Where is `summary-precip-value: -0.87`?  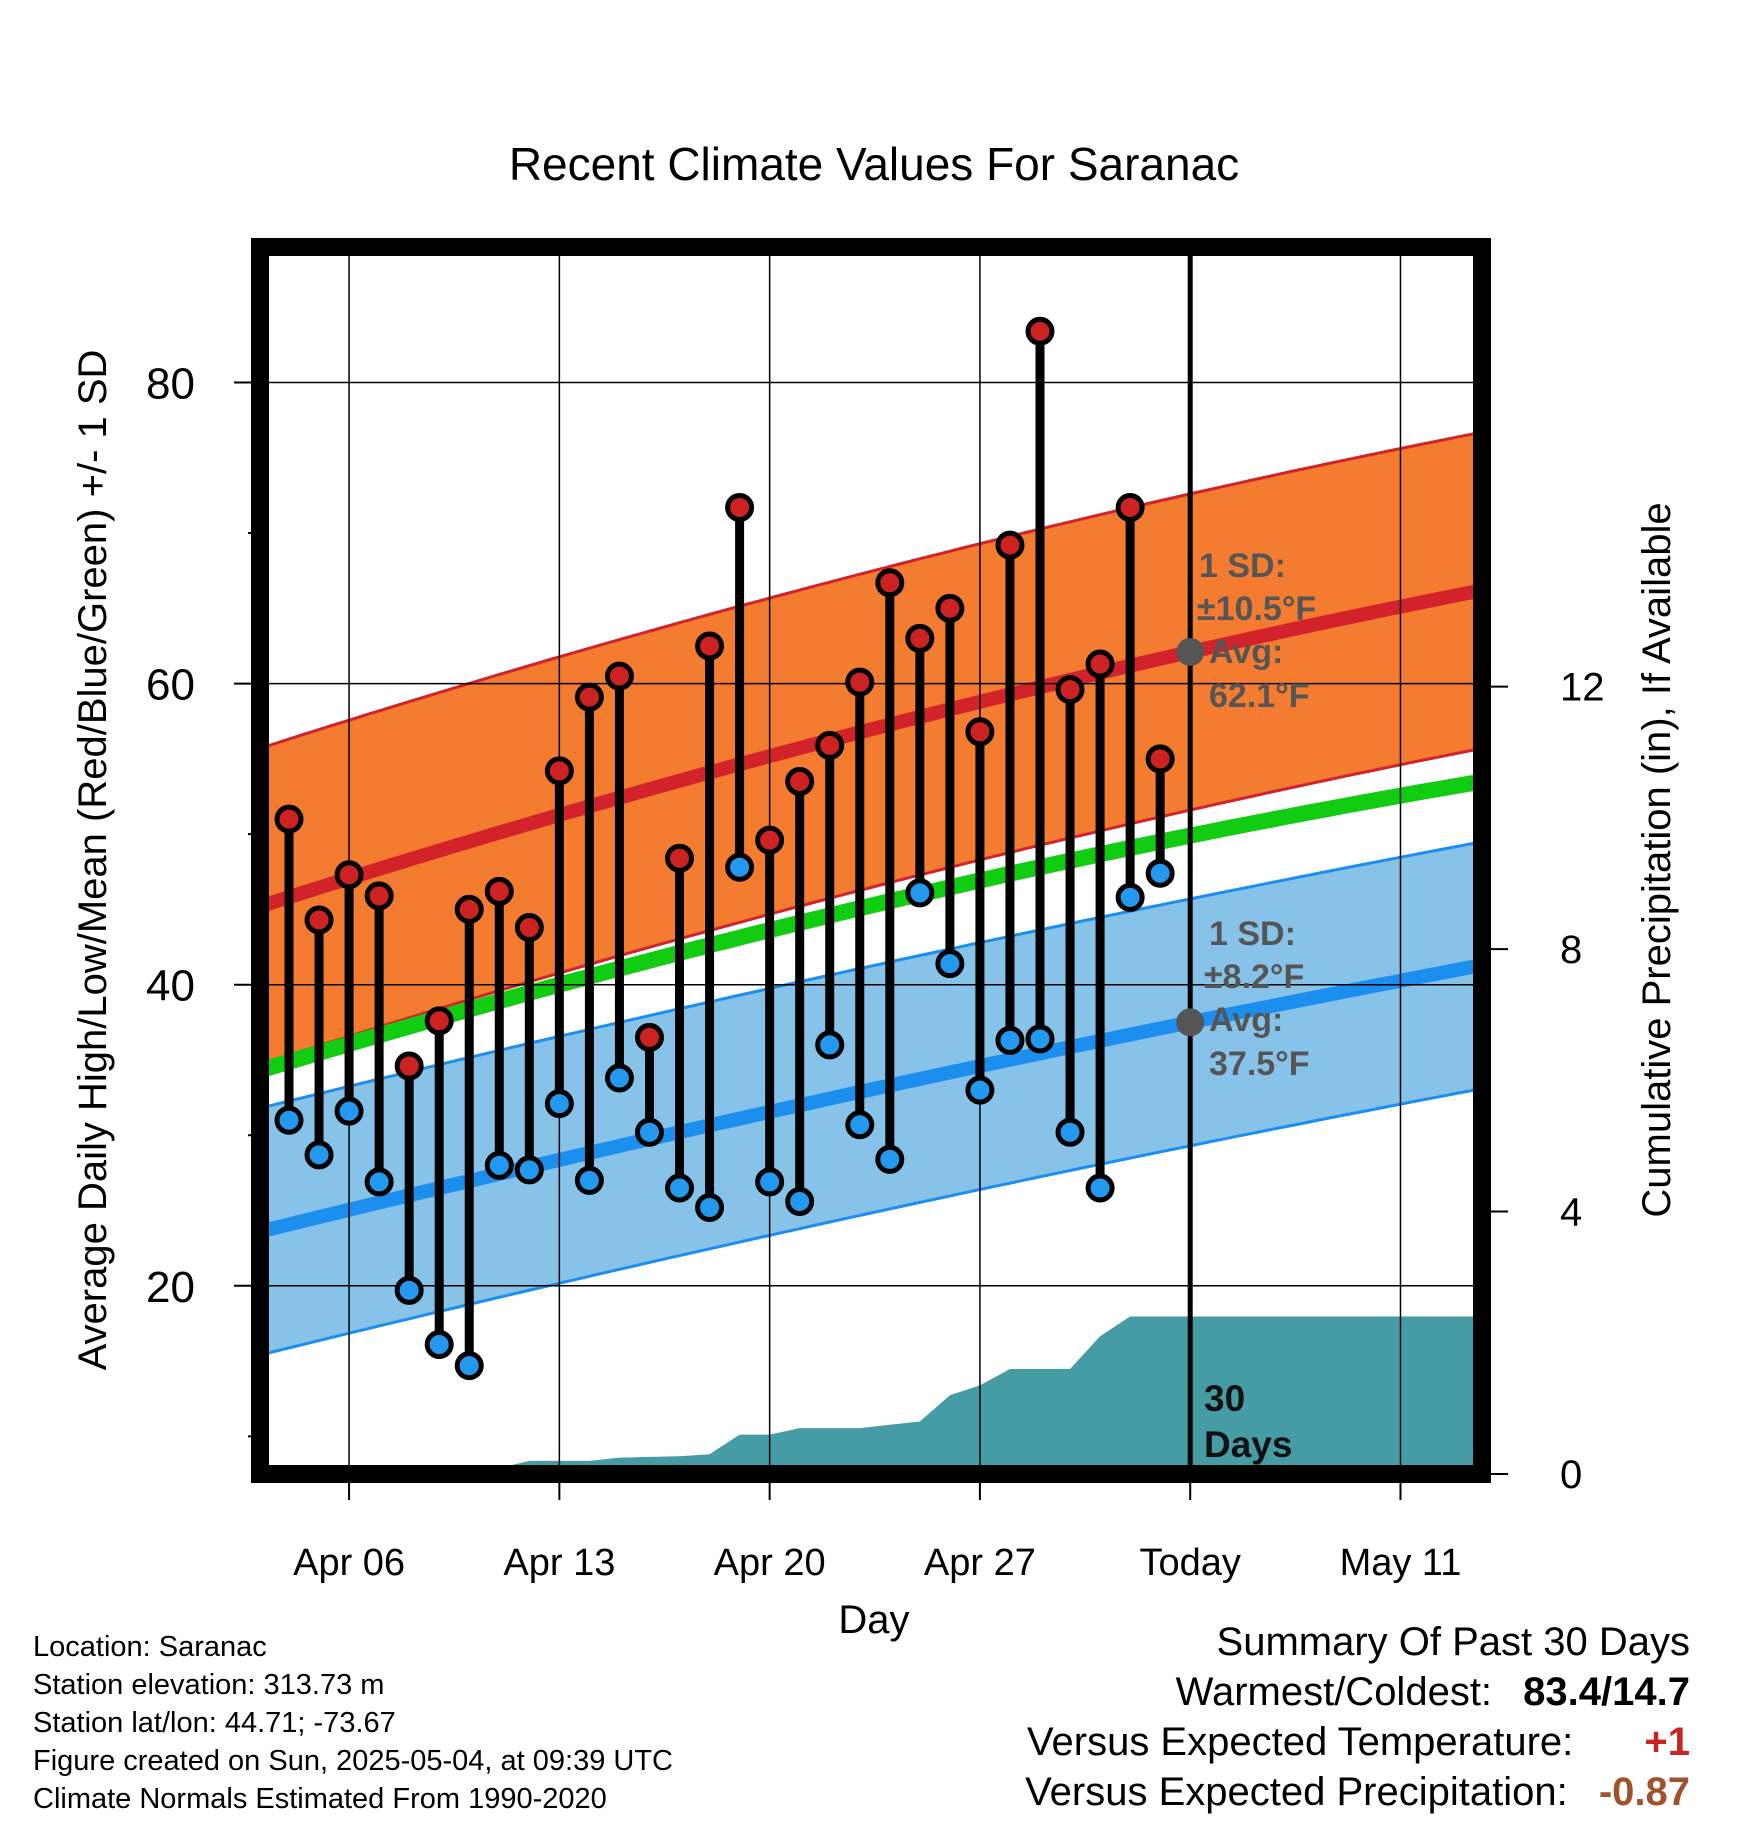
summary-precip-value: -0.87 is located at coordinates (1644, 1792).